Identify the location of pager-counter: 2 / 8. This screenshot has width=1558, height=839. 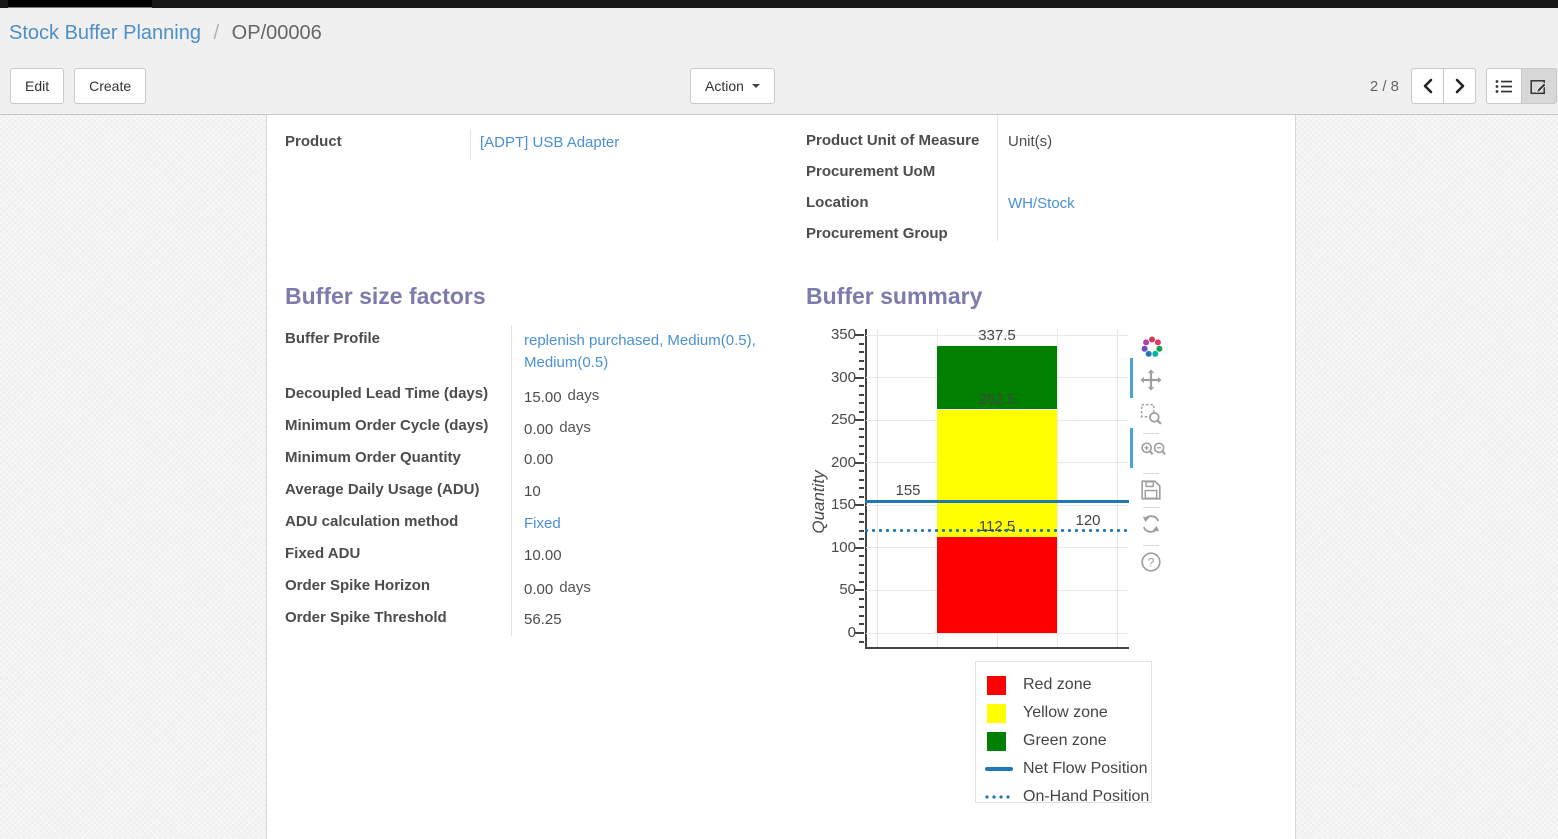
(1384, 86).